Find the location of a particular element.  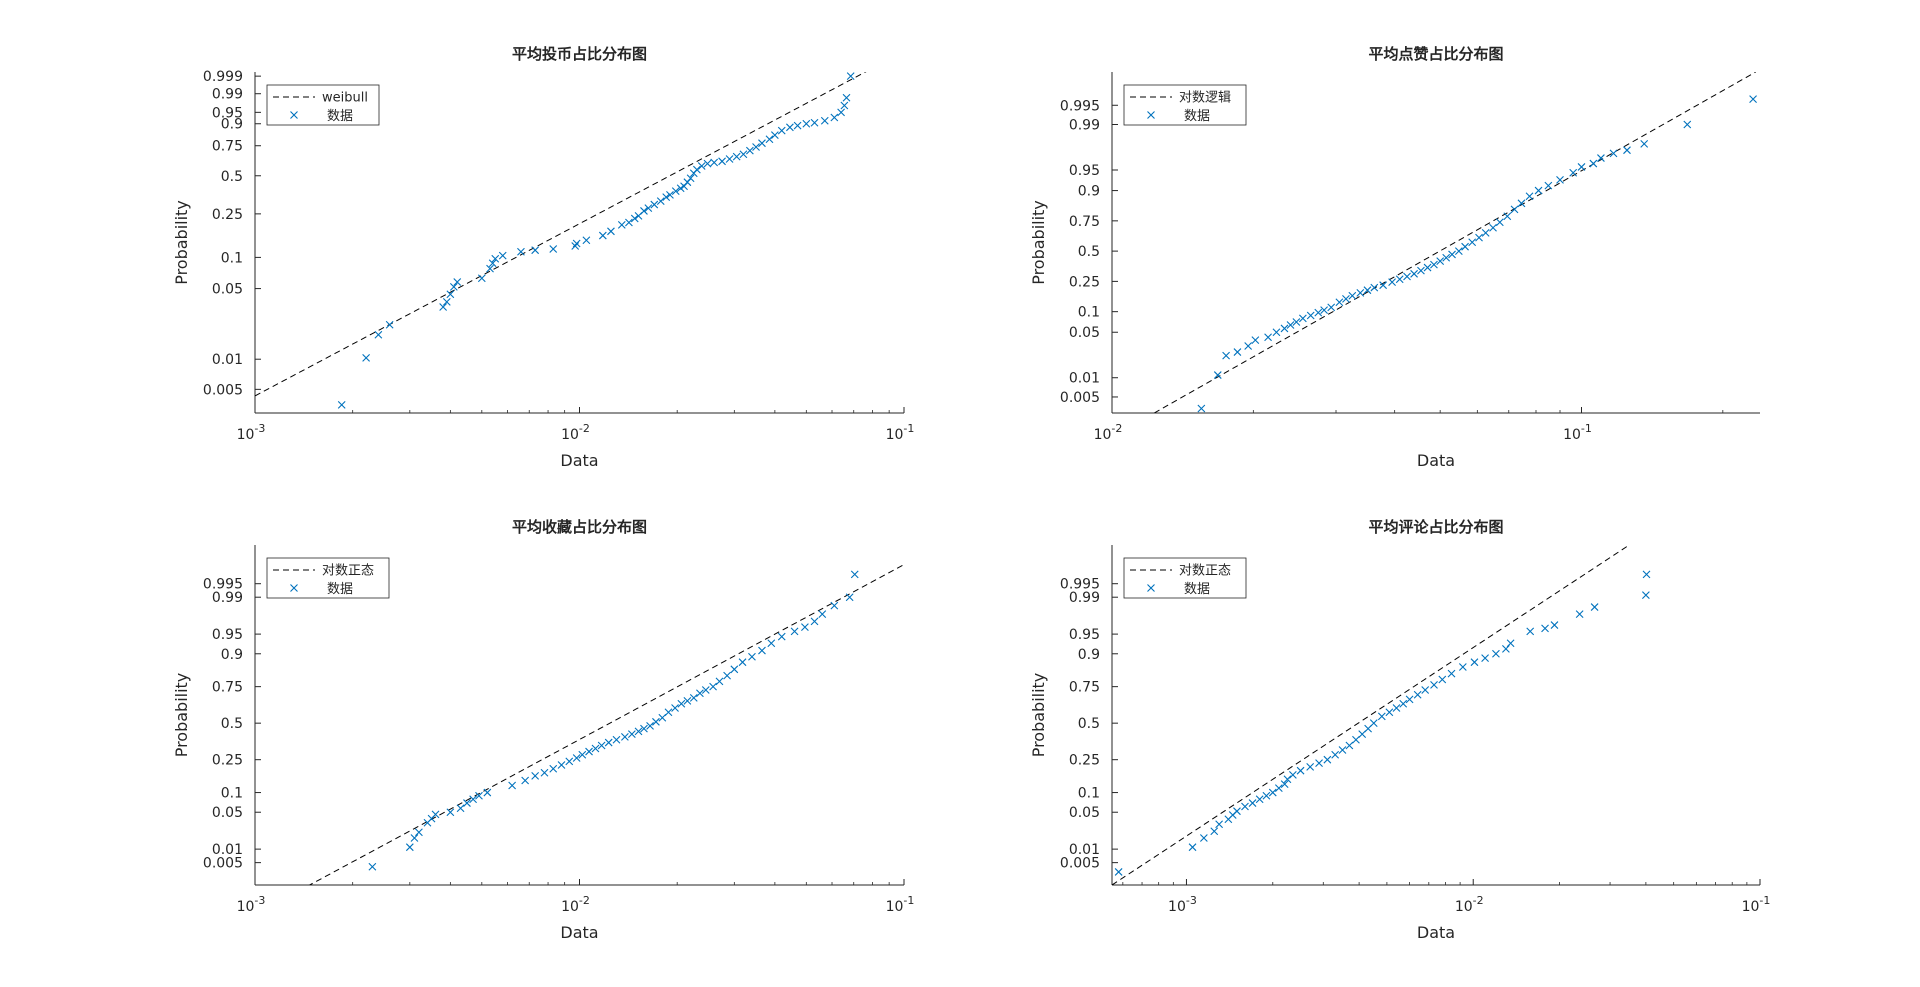

y-tick-label: 0.995 is located at coordinates (1080, 106).